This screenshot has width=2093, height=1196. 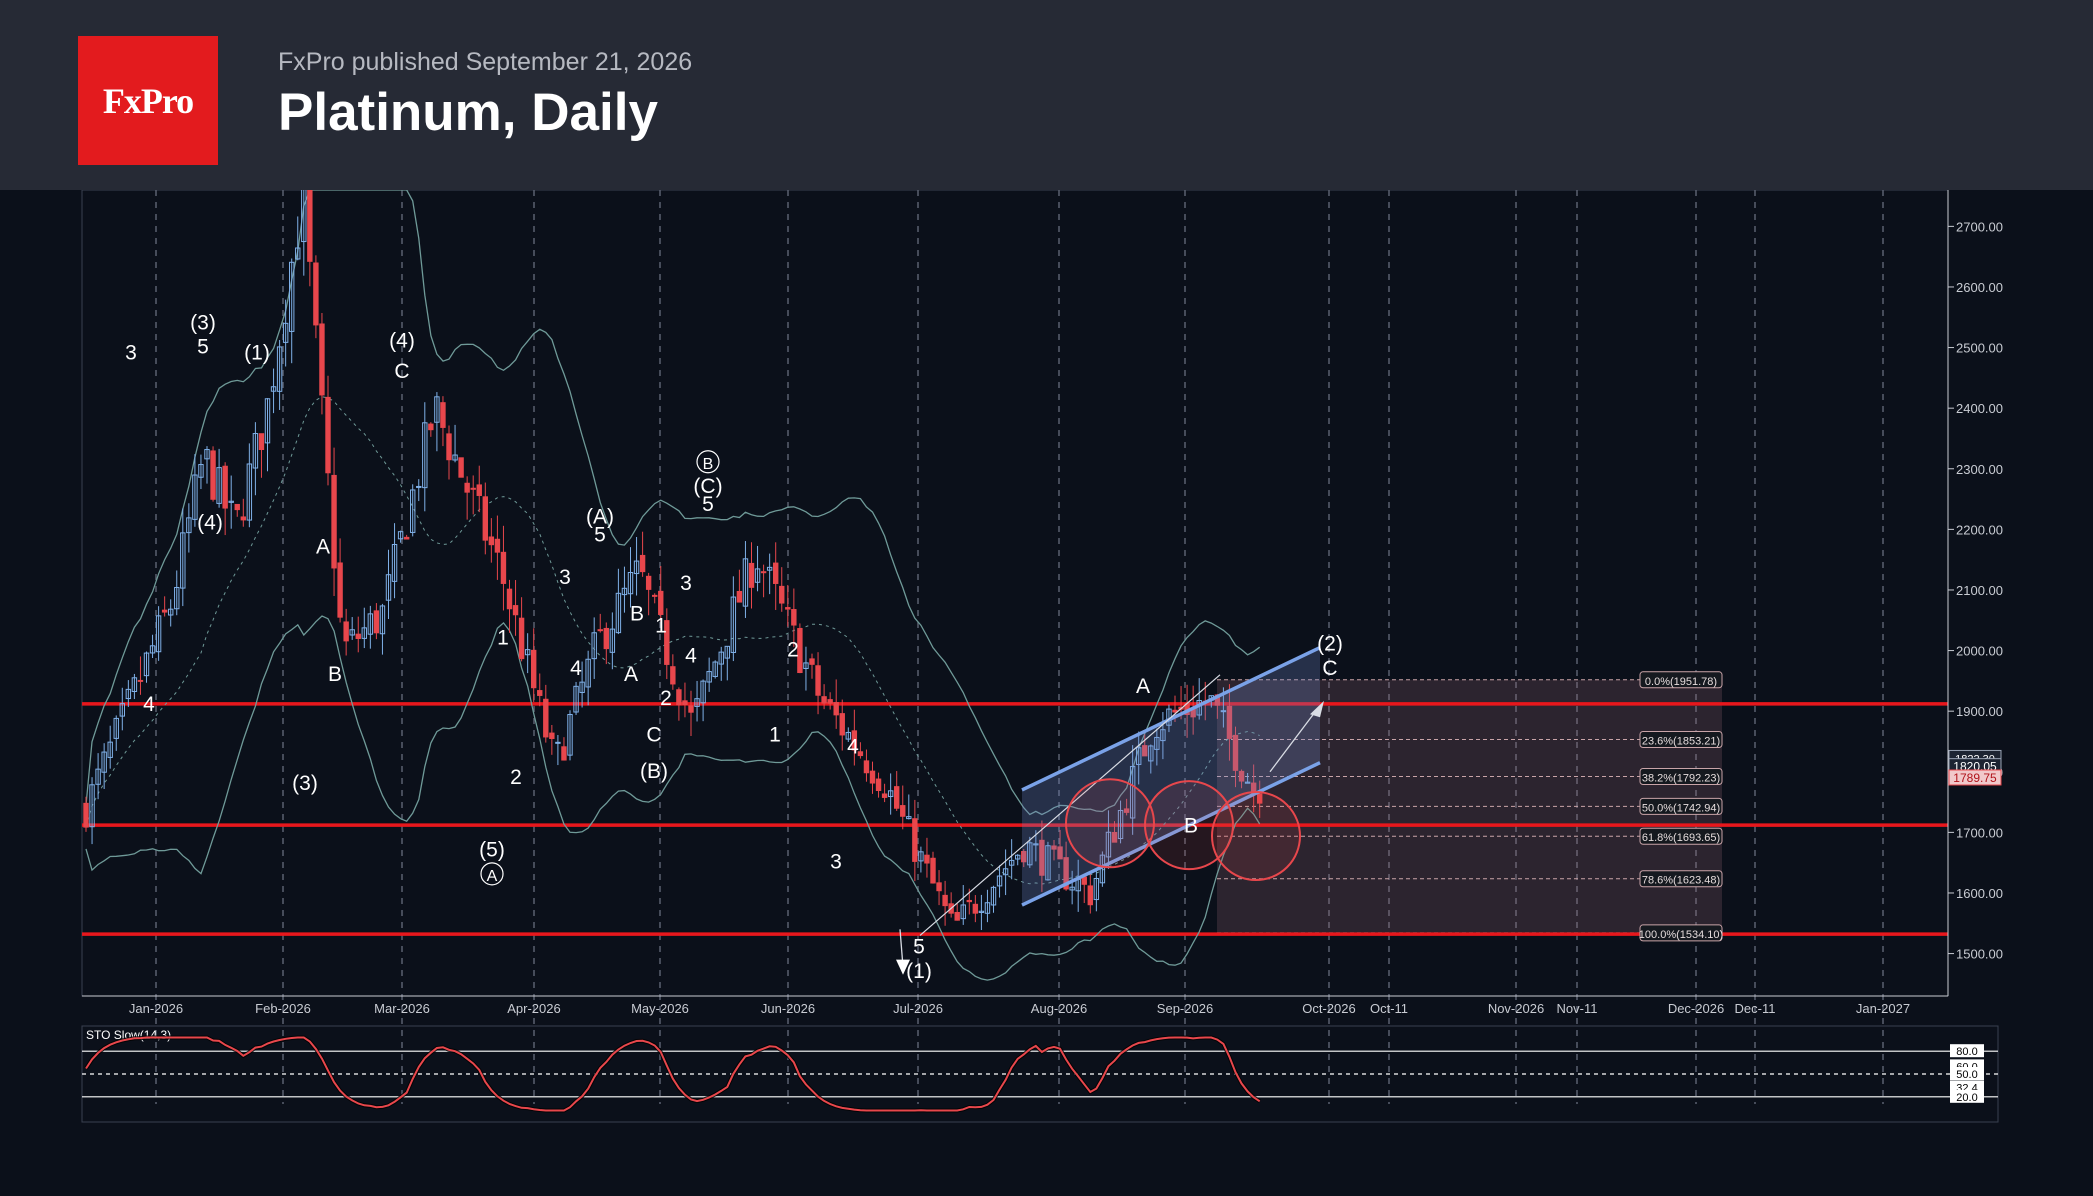 I want to click on rising-channel, so click(x=1110, y=810).